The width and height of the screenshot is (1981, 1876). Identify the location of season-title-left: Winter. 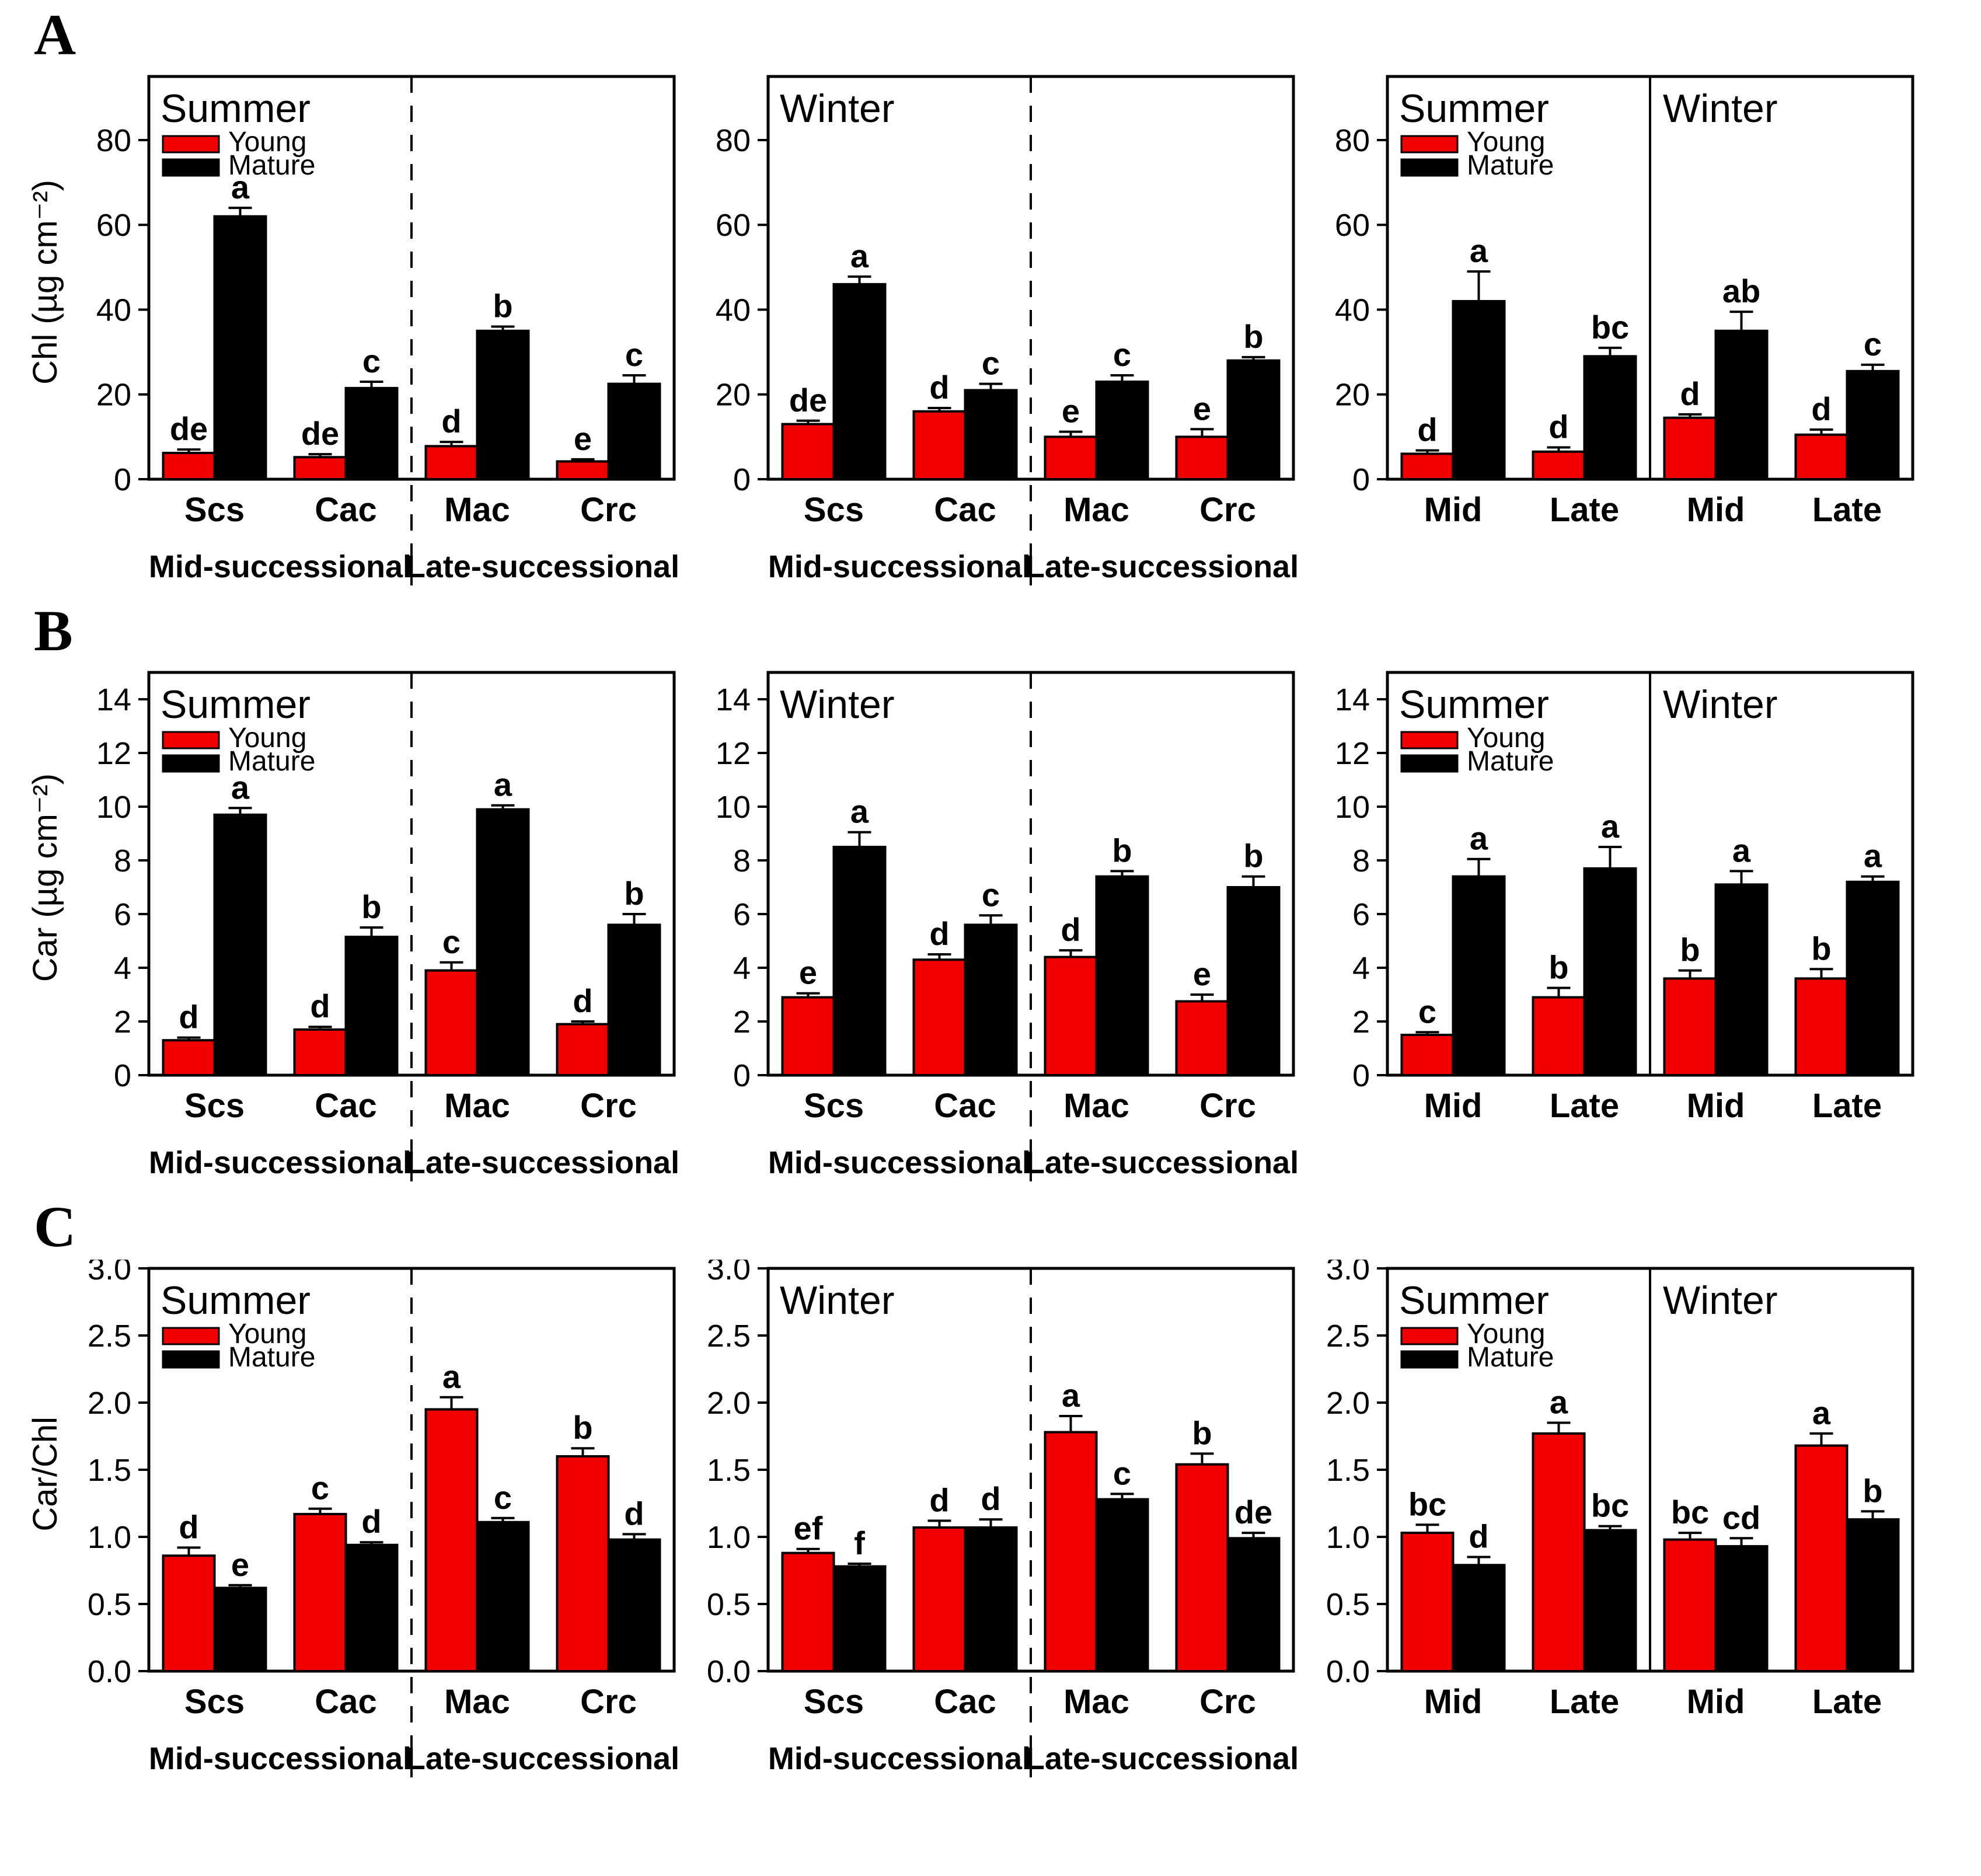
(837, 109).